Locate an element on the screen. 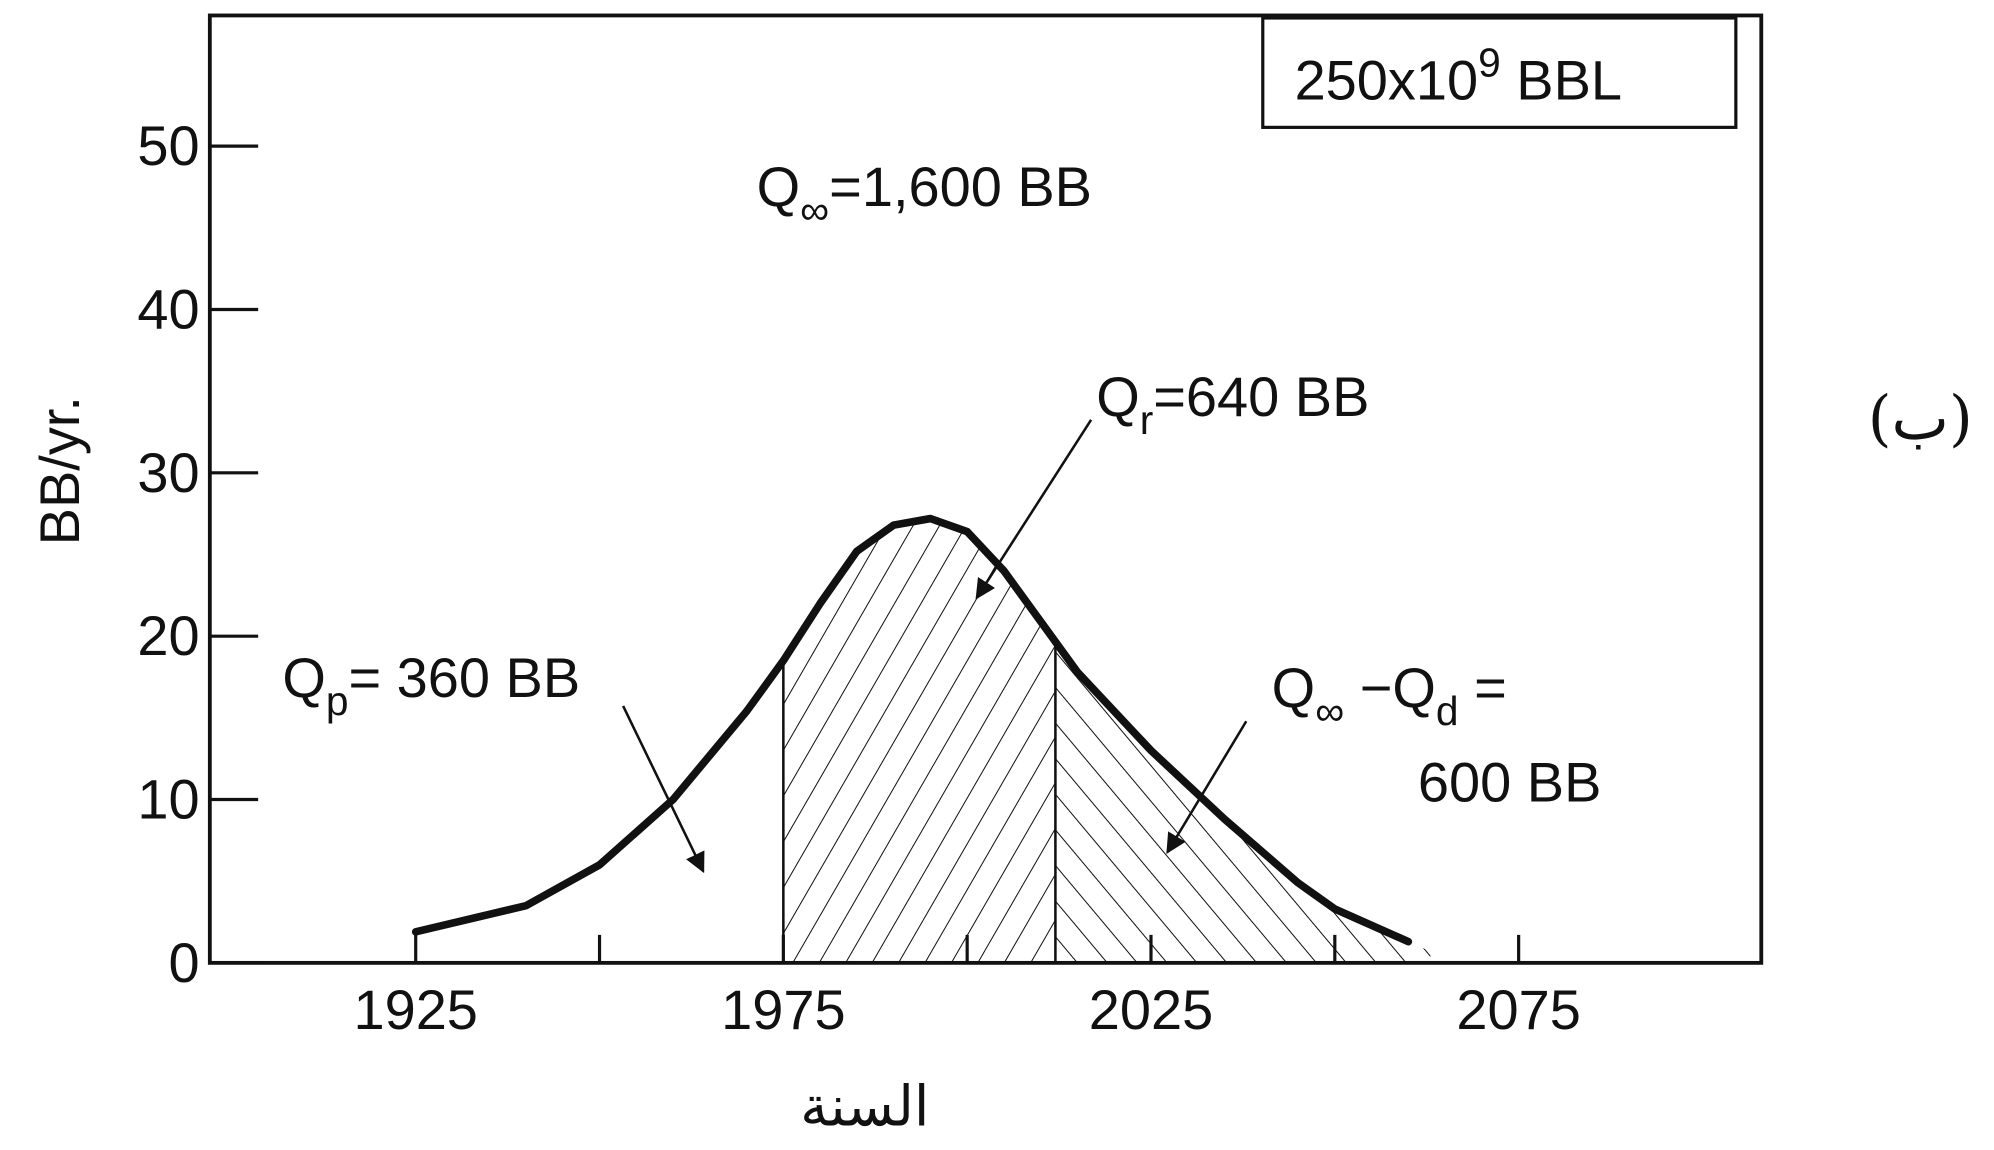  annotation-part: =640 BB is located at coordinates (1261, 396).